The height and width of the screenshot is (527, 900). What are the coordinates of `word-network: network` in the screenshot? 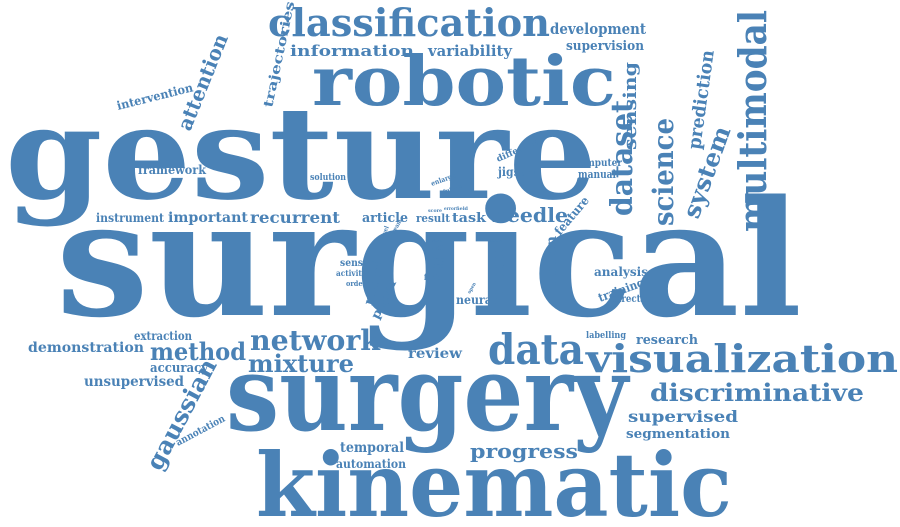 It's located at (315, 340).